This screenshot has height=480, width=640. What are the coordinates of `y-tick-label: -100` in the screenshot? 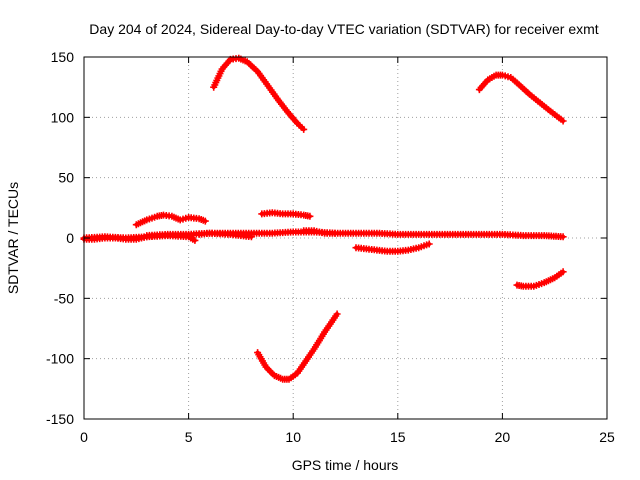 It's located at (60, 359).